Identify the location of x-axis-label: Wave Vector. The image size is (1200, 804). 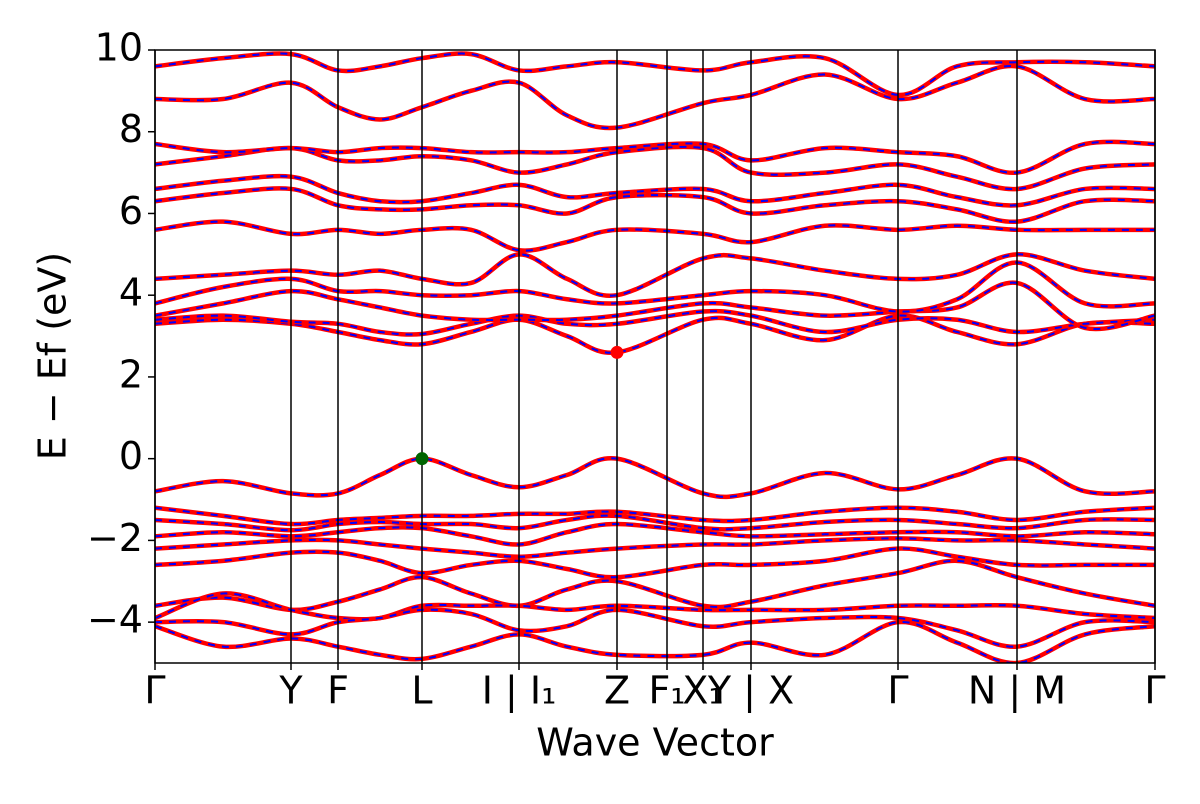
(655, 743).